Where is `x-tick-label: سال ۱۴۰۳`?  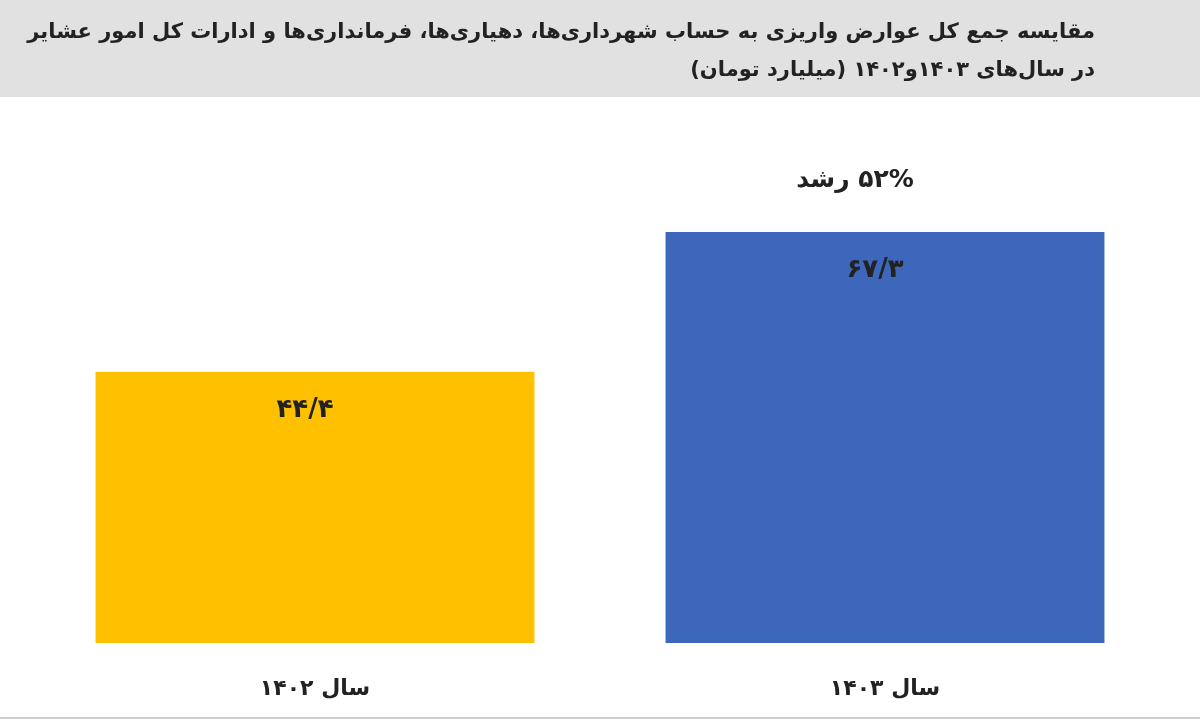
x-tick-label: سال ۱۴۰۳ is located at coordinates (885, 687).